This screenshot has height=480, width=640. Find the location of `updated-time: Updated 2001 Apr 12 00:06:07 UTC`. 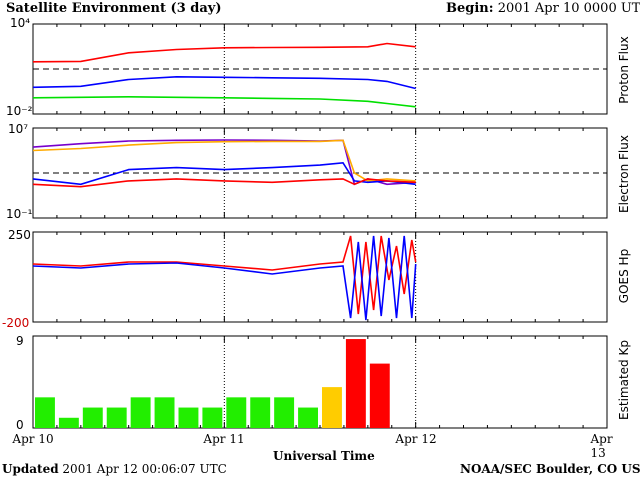

updated-time: Updated 2001 Apr 12 00:06:07 UTC is located at coordinates (114, 469).